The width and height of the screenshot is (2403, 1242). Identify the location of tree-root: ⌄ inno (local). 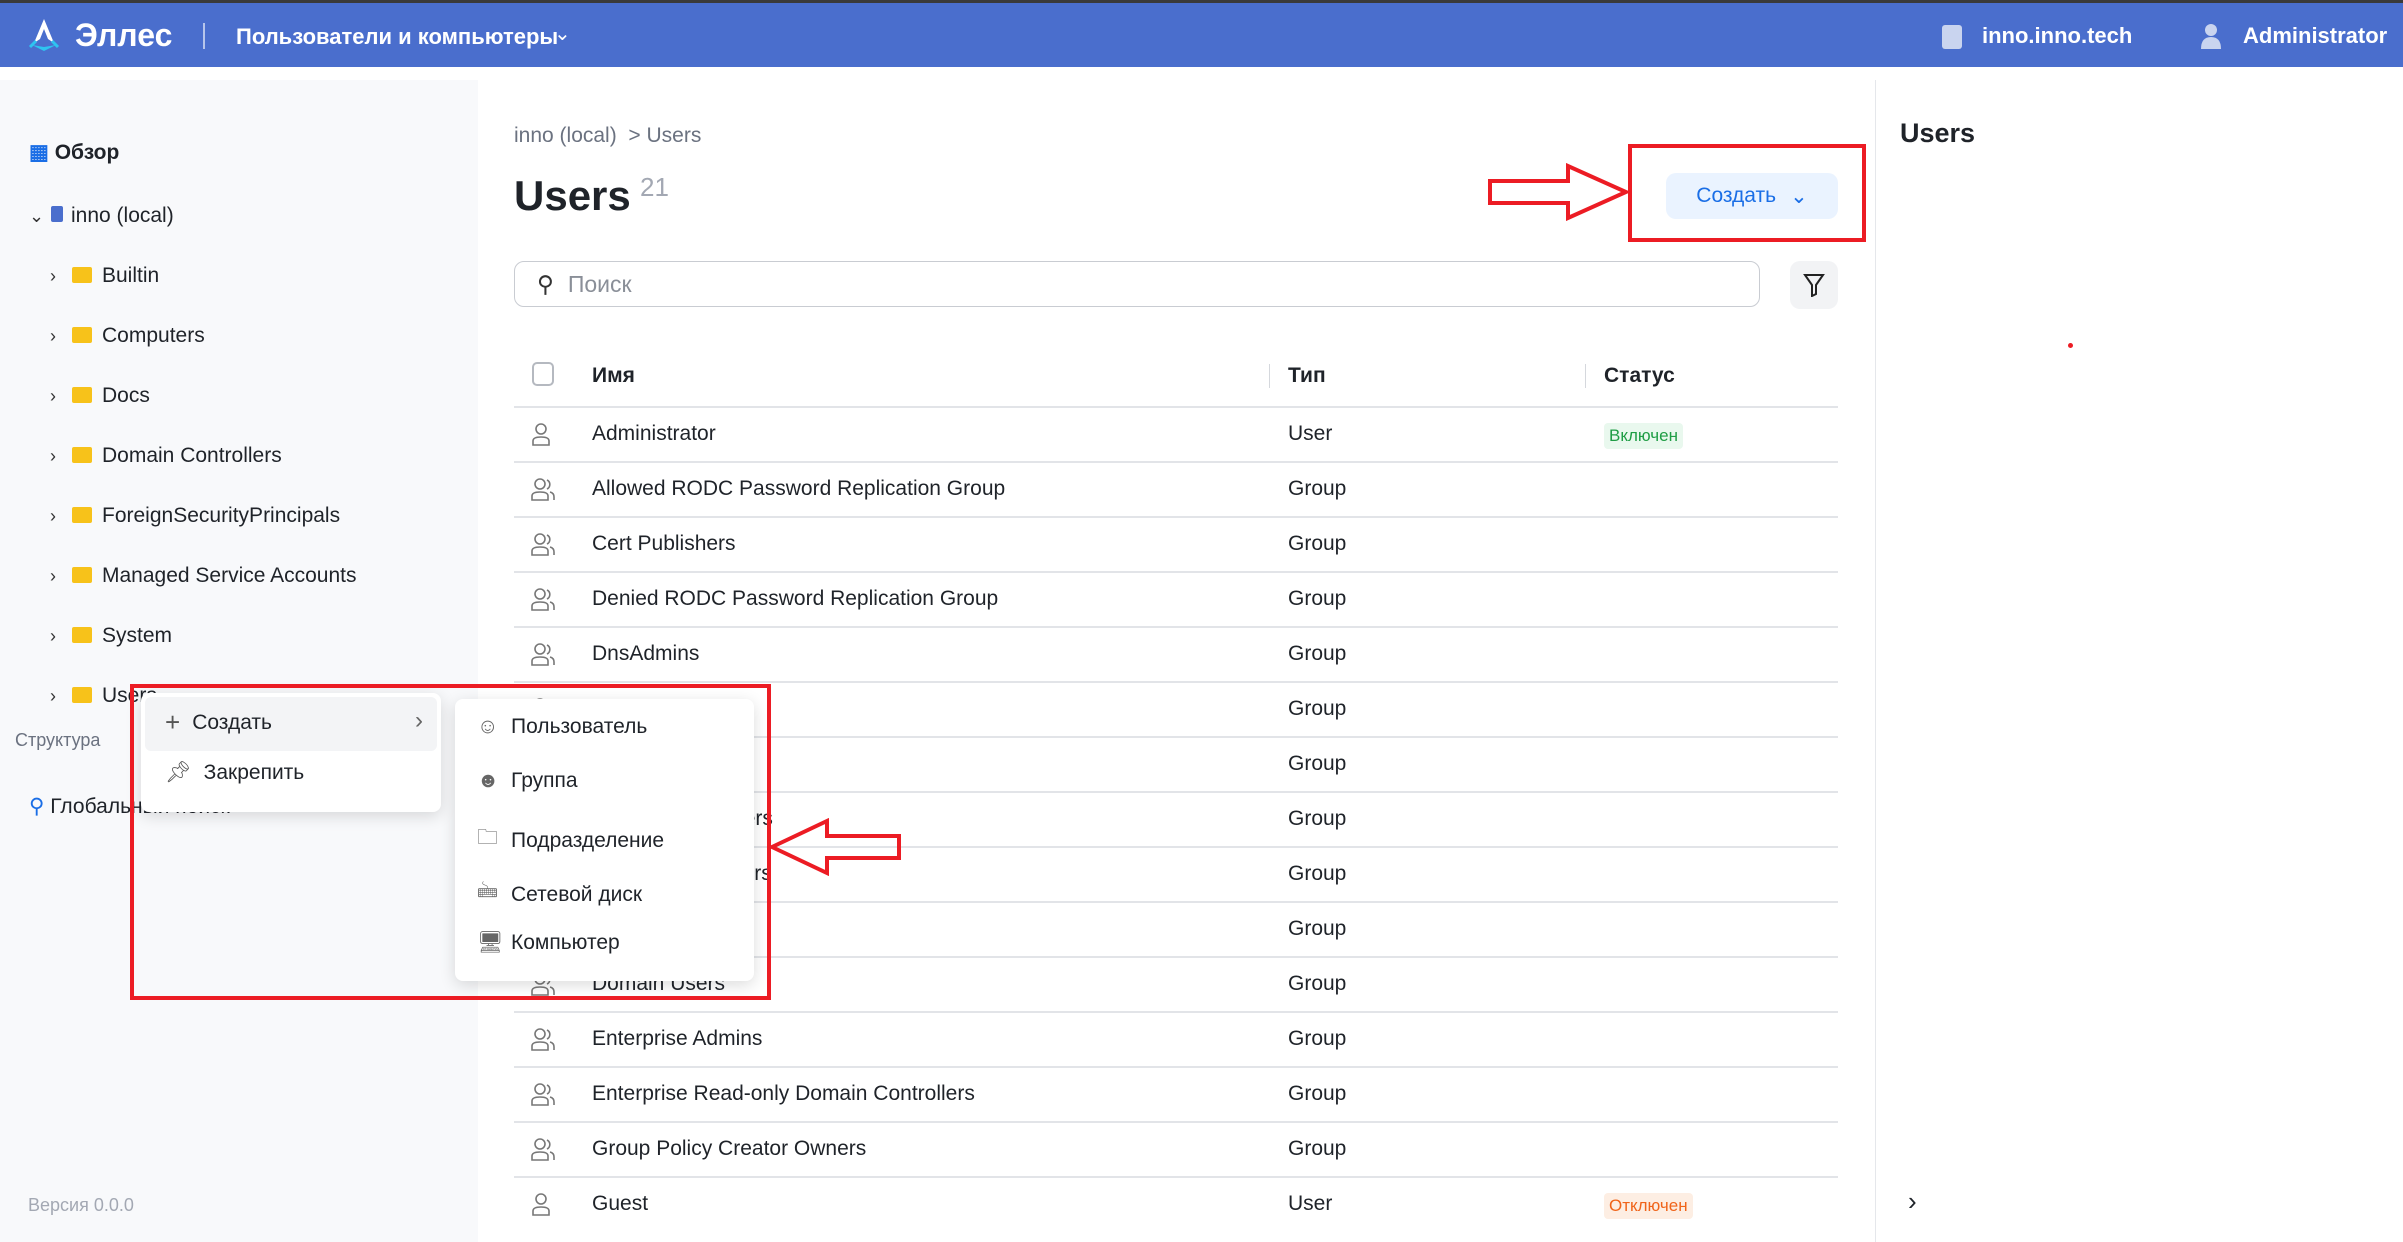
(101, 216).